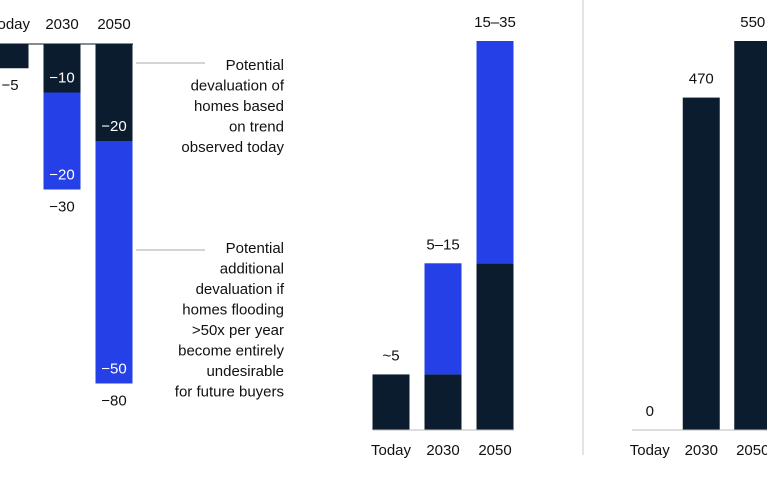 The width and height of the screenshot is (767, 480). What do you see at coordinates (650, 411) in the screenshot?
I see `value-label: 0` at bounding box center [650, 411].